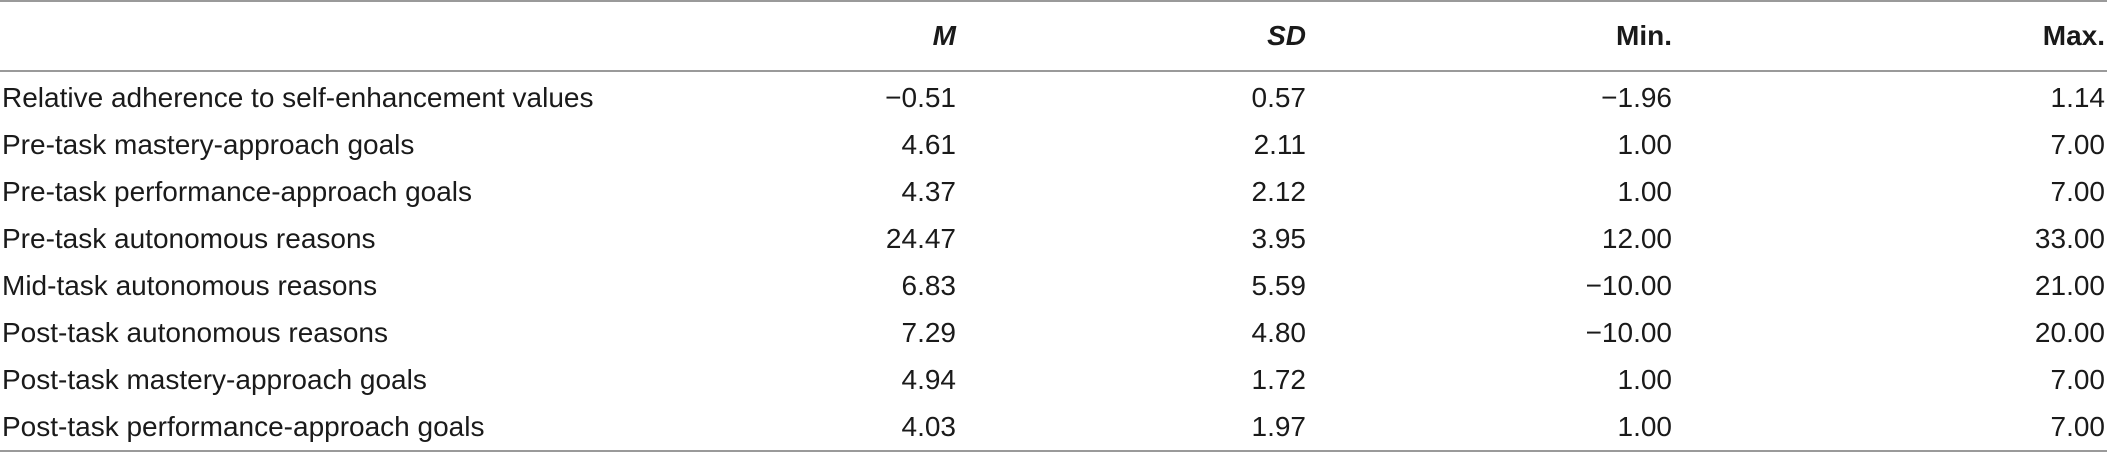  Describe the element at coordinates (1279, 145) in the screenshot. I see `cell-sd: 2.11` at that location.